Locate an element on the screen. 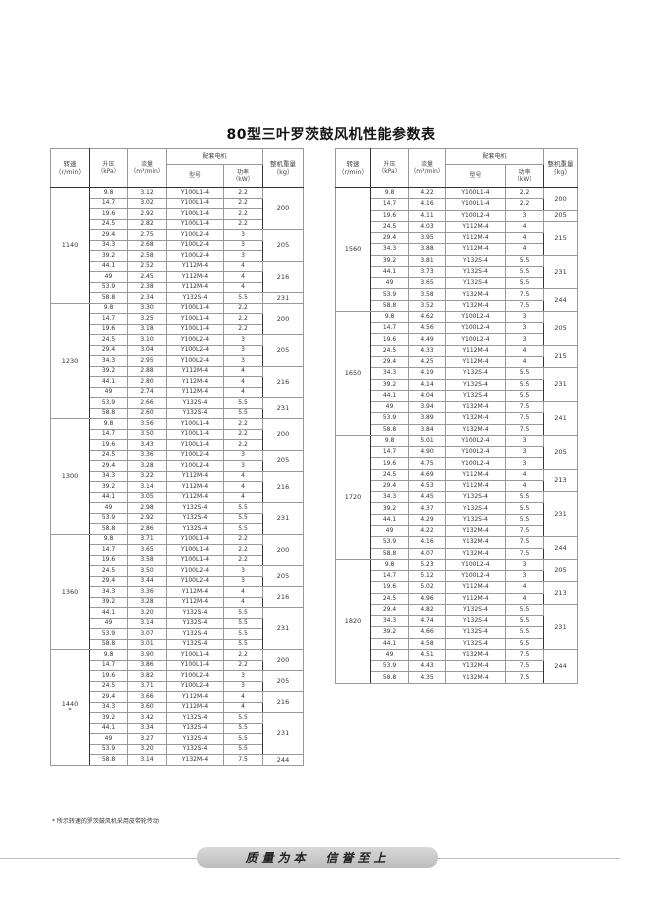 This screenshot has width=658, height=900. table-row: 58.8 2.86 Y132S-4 5.5 is located at coordinates (177, 529).